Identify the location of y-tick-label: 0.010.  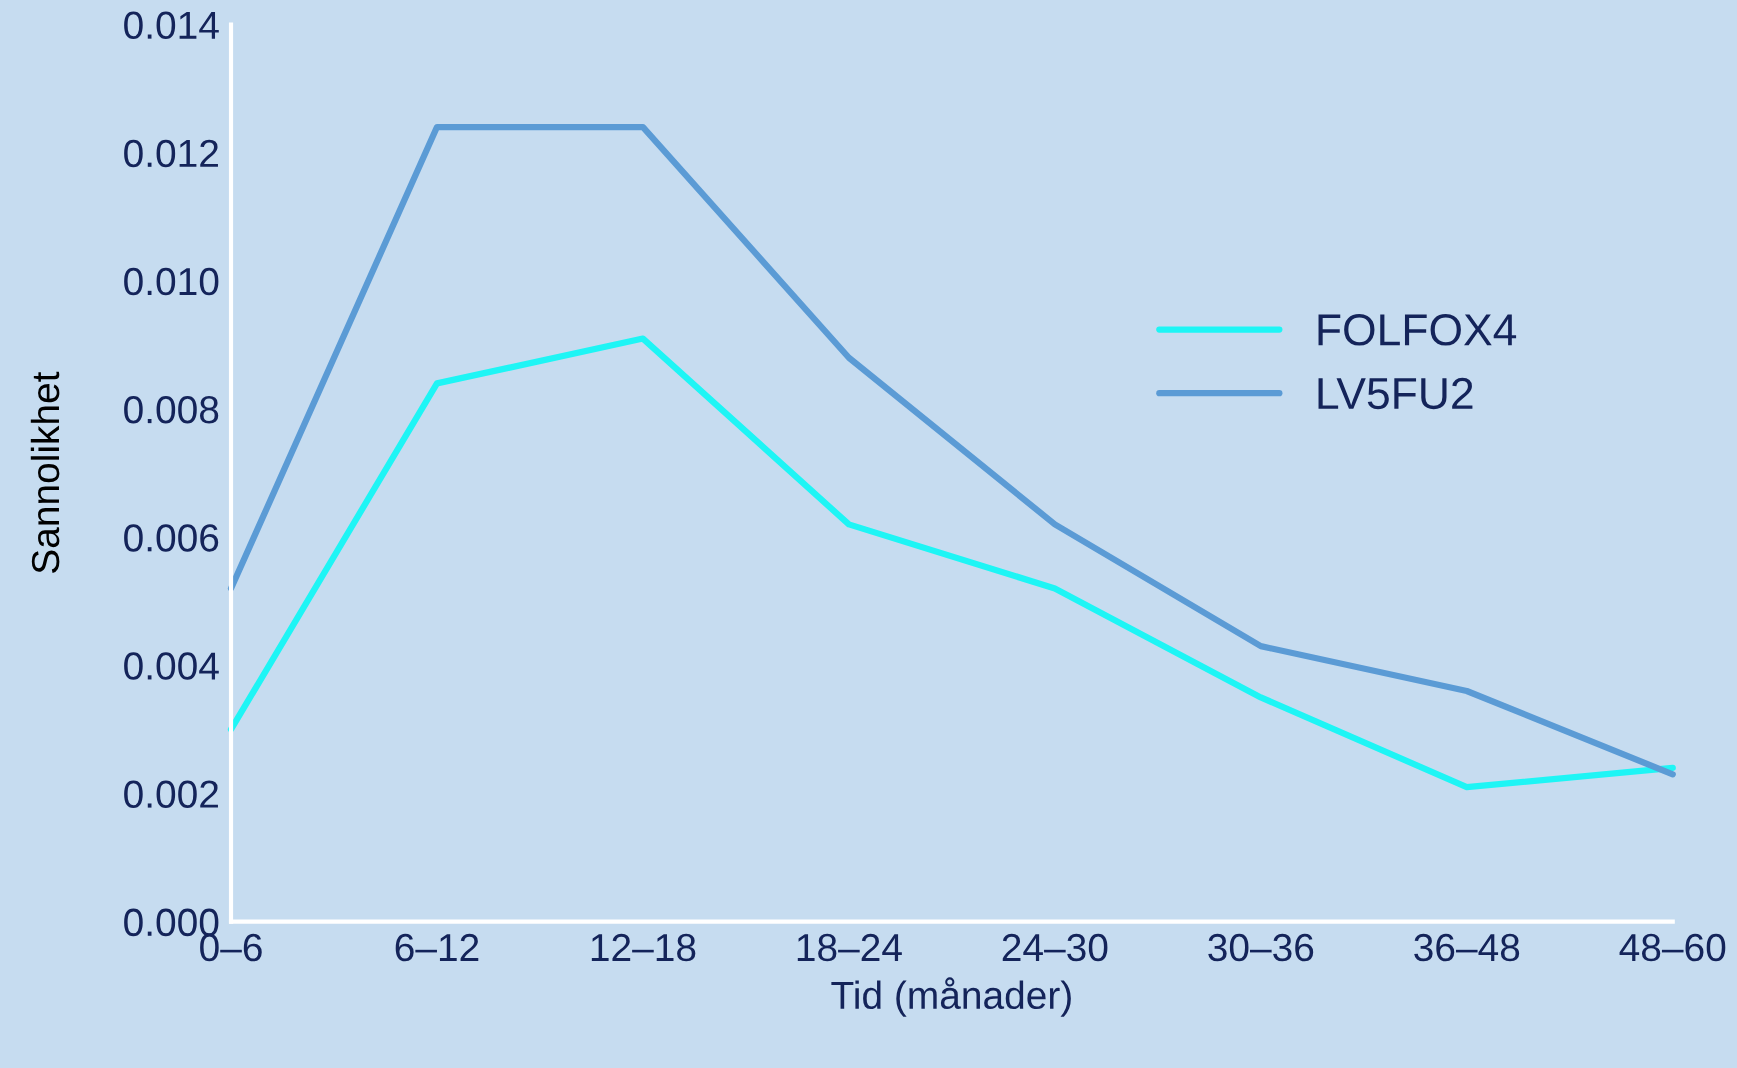
(171, 281).